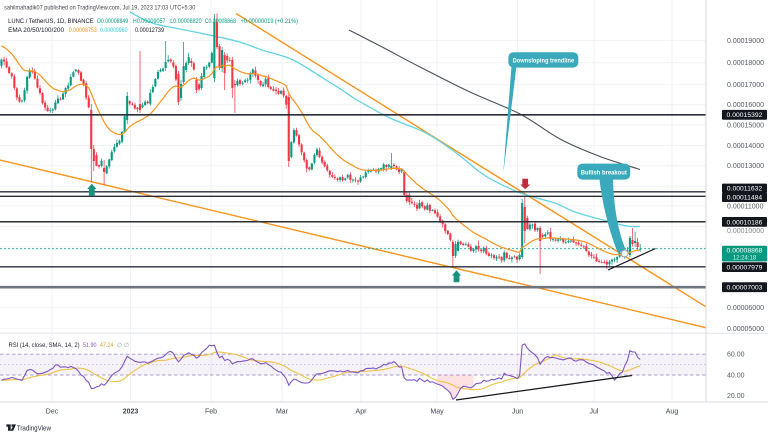  Describe the element at coordinates (672, 412) in the screenshot. I see `svg-text: Aug` at that location.